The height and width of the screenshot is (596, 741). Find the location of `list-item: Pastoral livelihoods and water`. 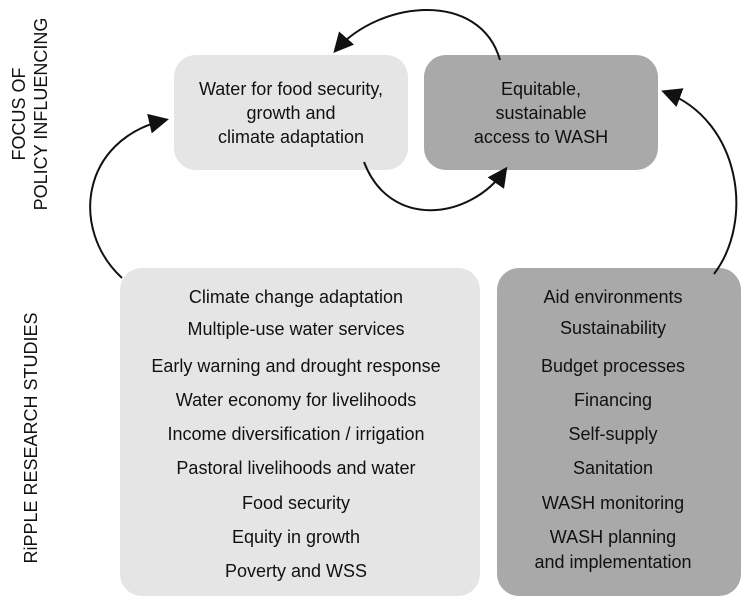

list-item: Pastoral livelihoods and water is located at coordinates (295, 468).